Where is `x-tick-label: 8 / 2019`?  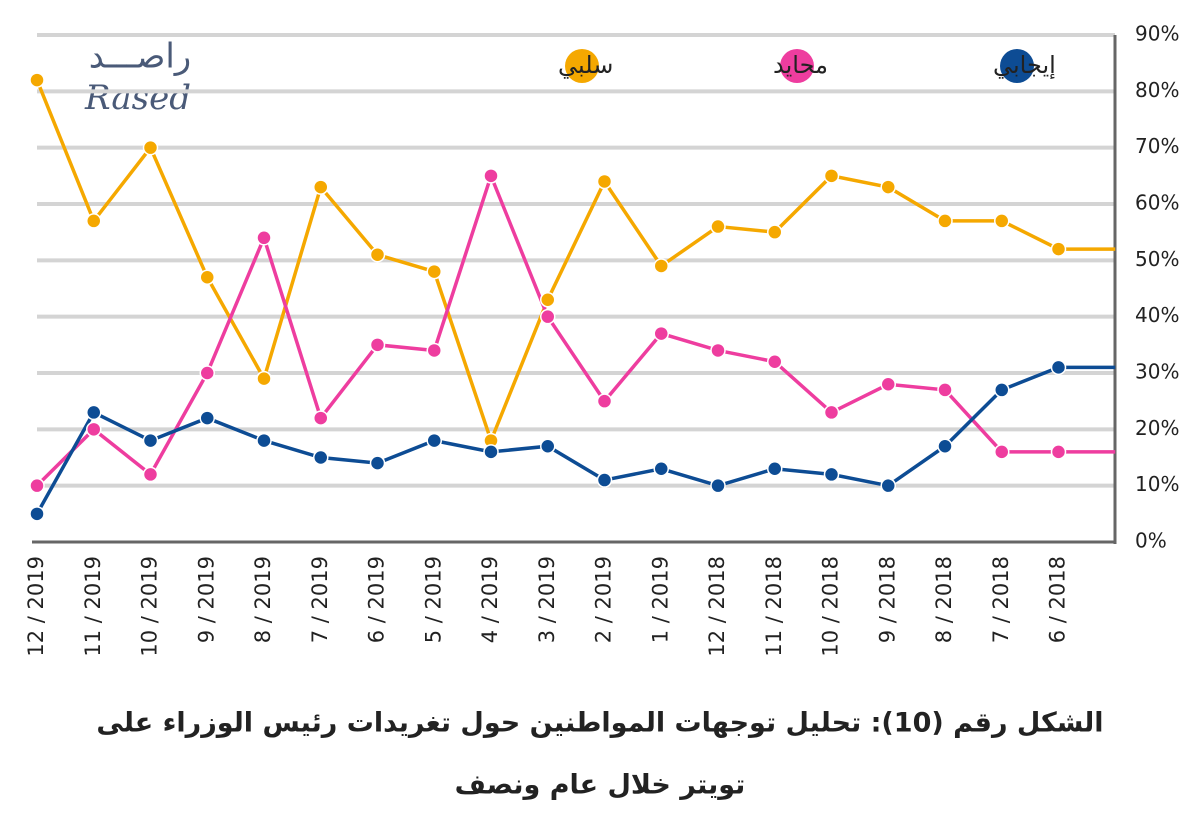 x-tick-label: 8 / 2019 is located at coordinates (263, 599).